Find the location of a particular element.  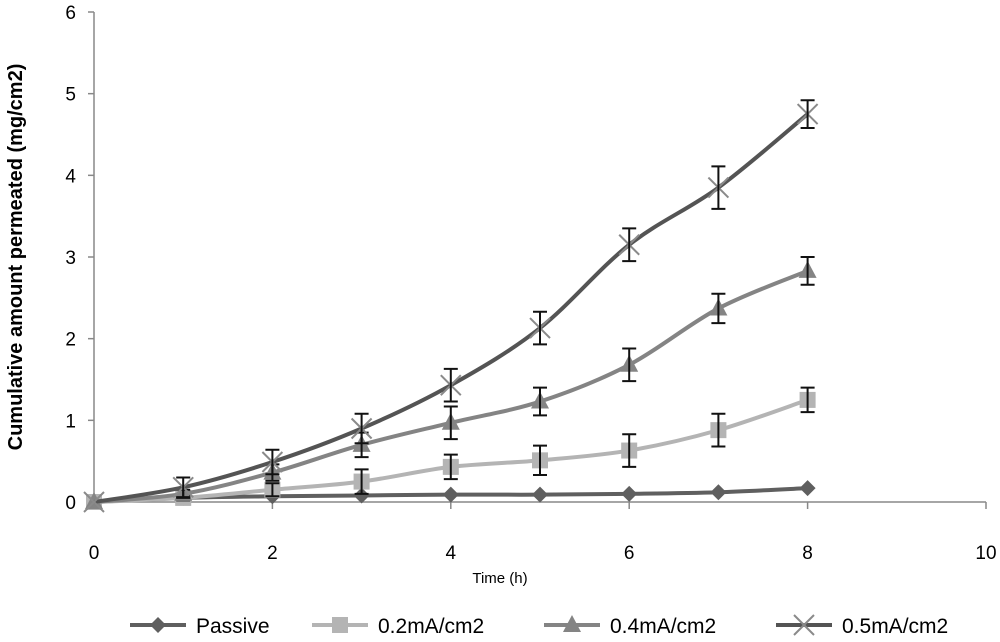

x-tick-label: 8 is located at coordinates (807, 553).